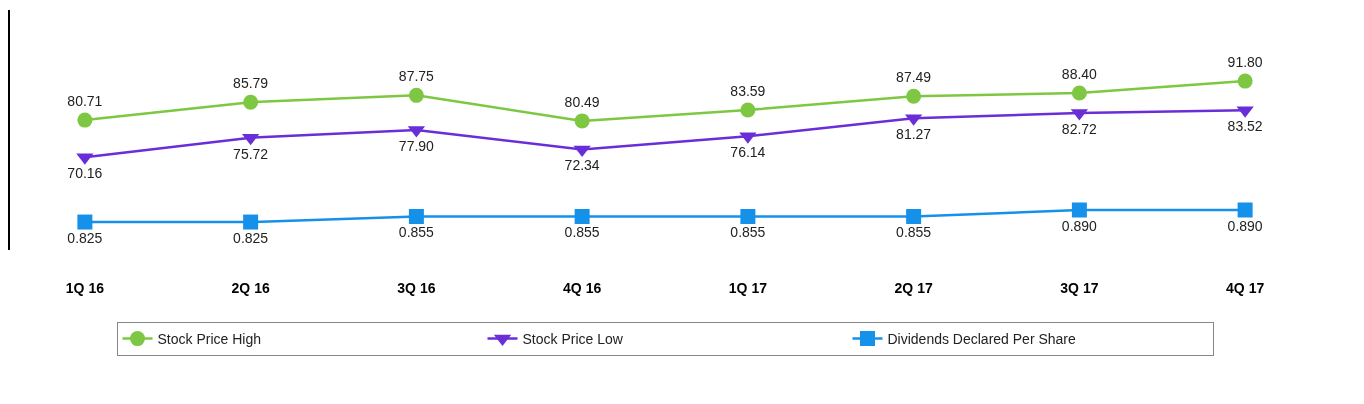  What do you see at coordinates (85, 288) in the screenshot?
I see `x-tick-label: 1Q 16` at bounding box center [85, 288].